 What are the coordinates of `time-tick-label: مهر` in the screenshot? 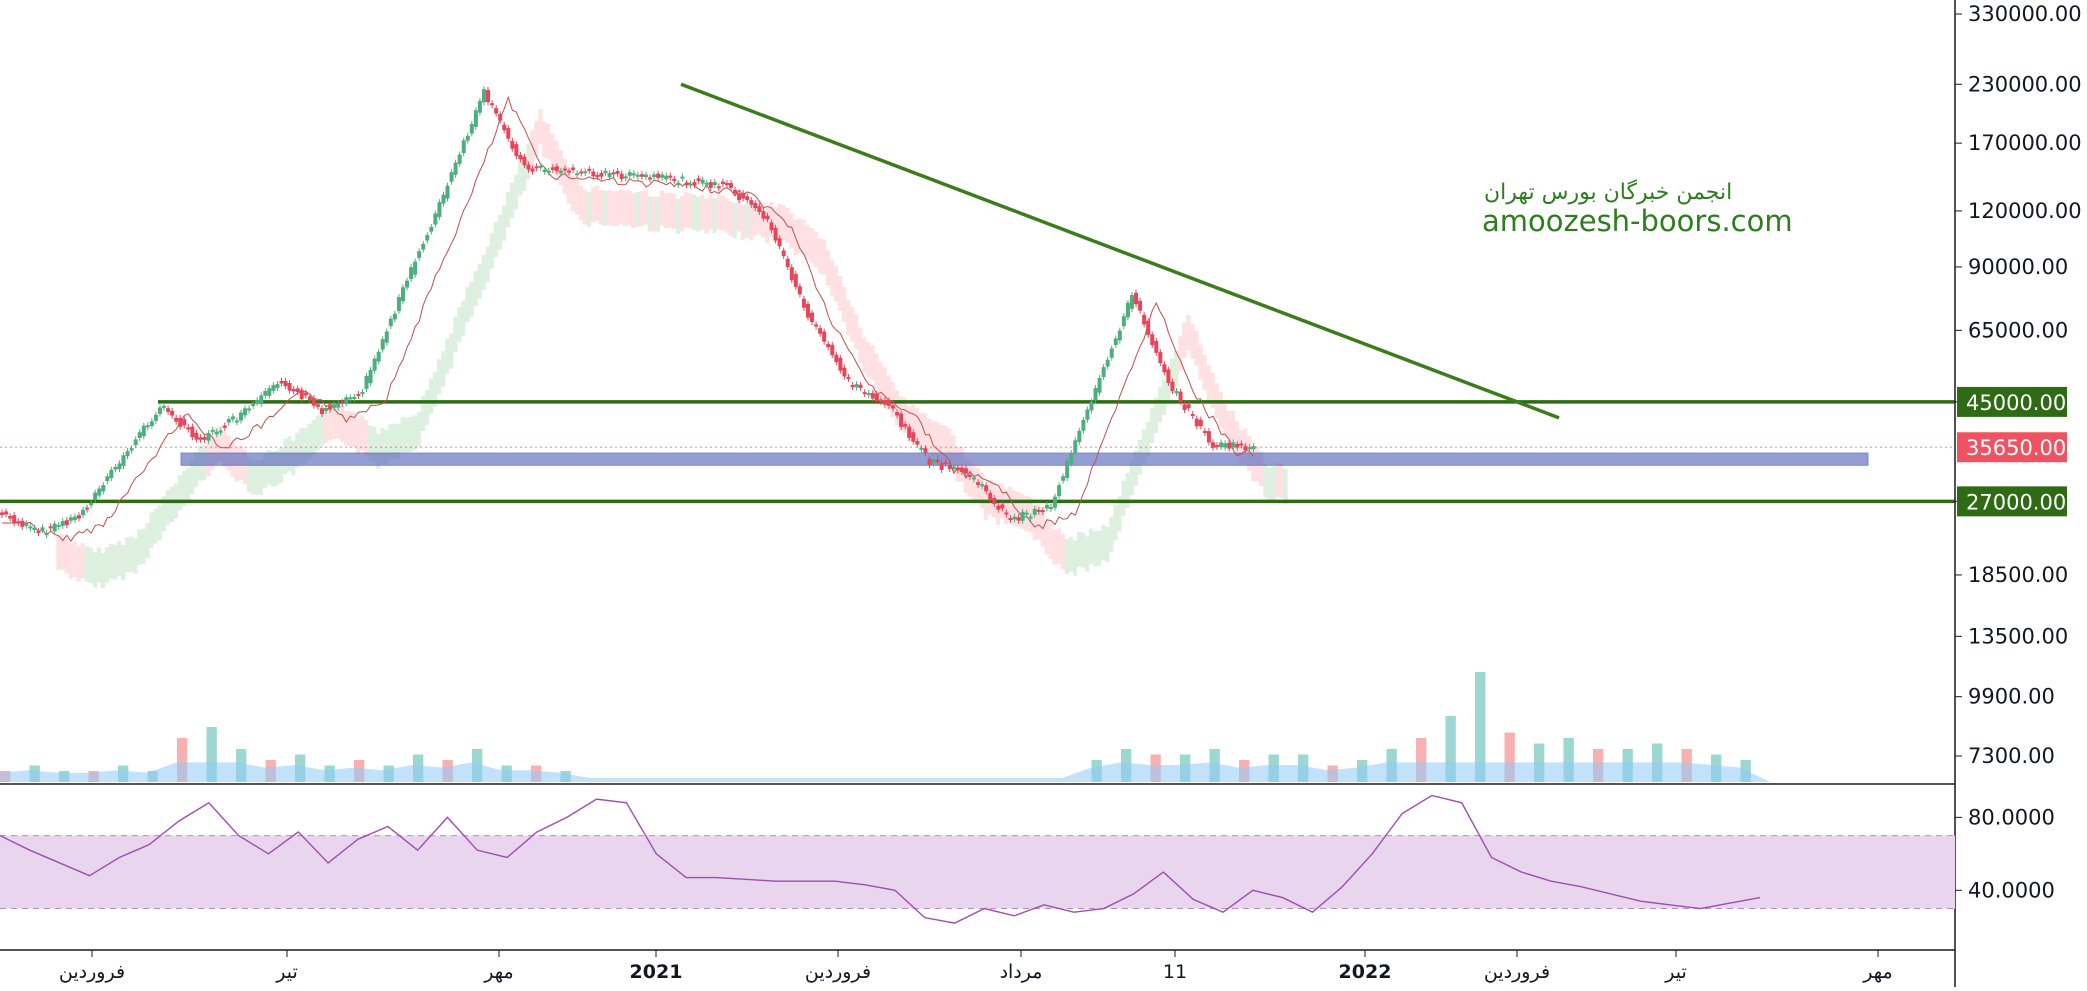 It's located at (498, 972).